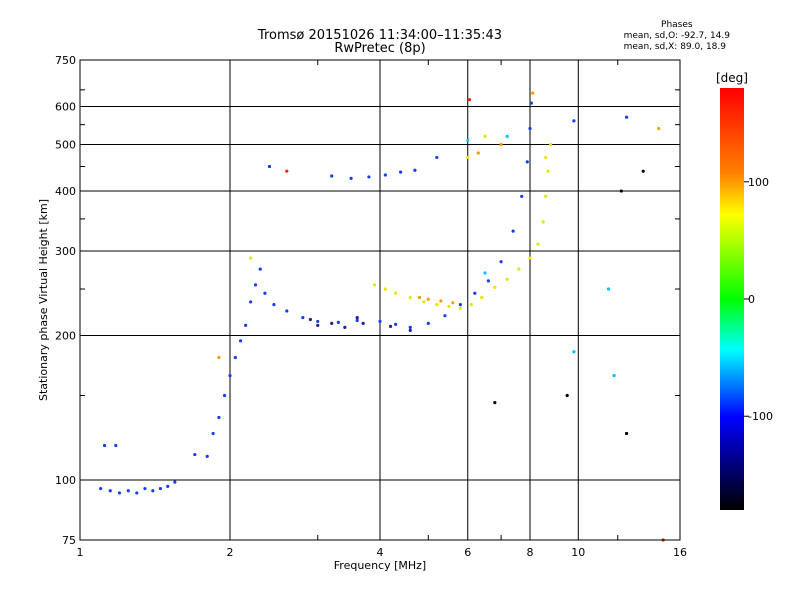 The width and height of the screenshot is (800, 600). I want to click on stats-x-line: mean, sd,X: 89.0, 18.9, so click(674, 47).